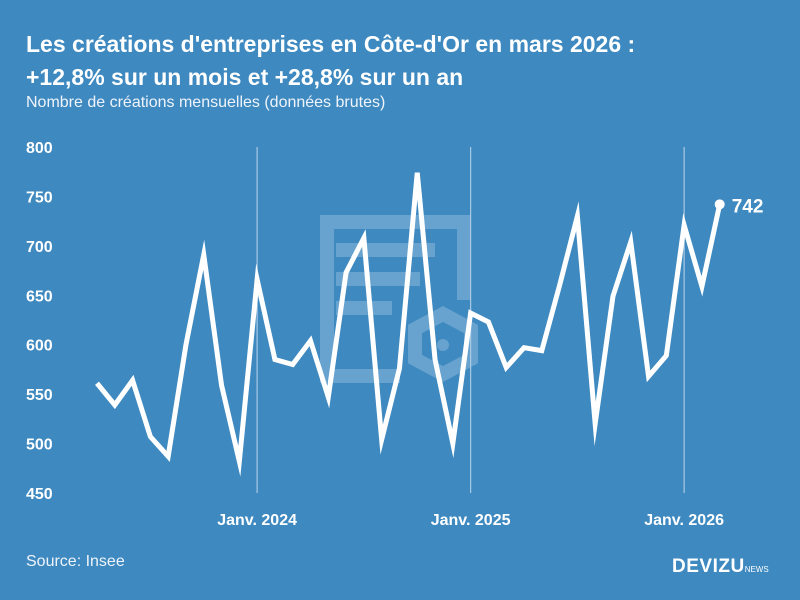 Image resolution: width=800 pixels, height=600 pixels. What do you see at coordinates (708, 566) in the screenshot?
I see `brand-name: DEVIZU` at bounding box center [708, 566].